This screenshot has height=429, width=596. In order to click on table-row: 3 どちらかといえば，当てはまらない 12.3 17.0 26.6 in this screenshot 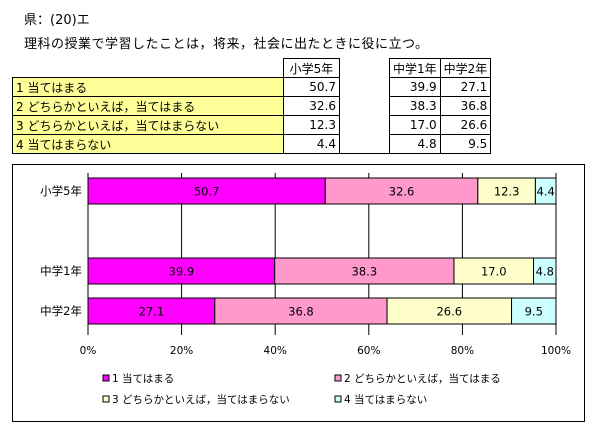, I will do `click(252, 125)`.